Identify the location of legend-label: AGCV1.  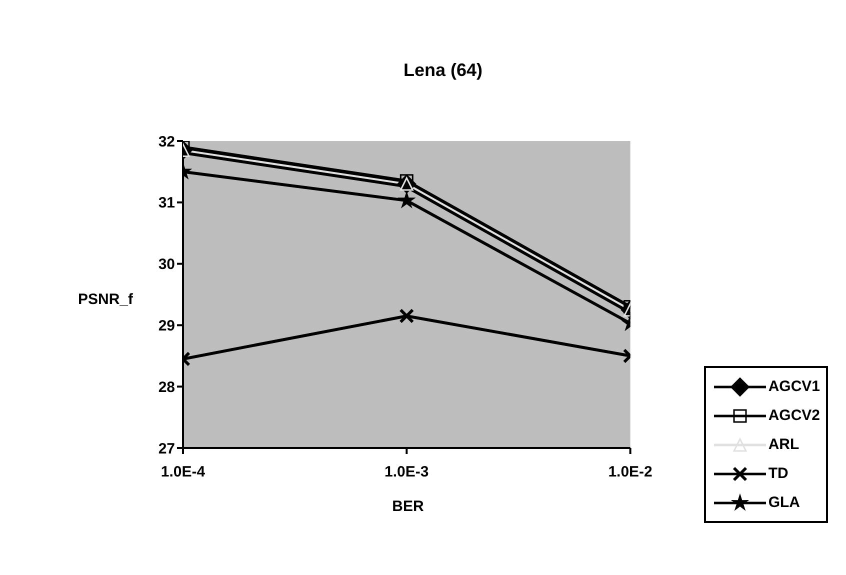
(794, 386).